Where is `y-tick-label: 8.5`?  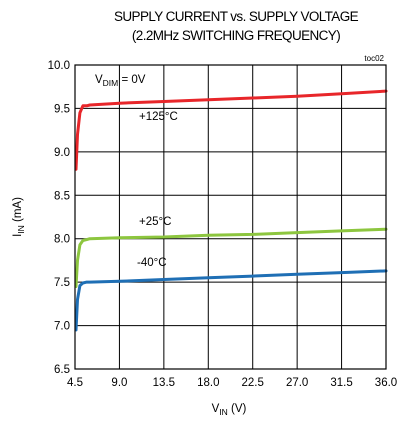
y-tick-label: 8.5 is located at coordinates (62, 196).